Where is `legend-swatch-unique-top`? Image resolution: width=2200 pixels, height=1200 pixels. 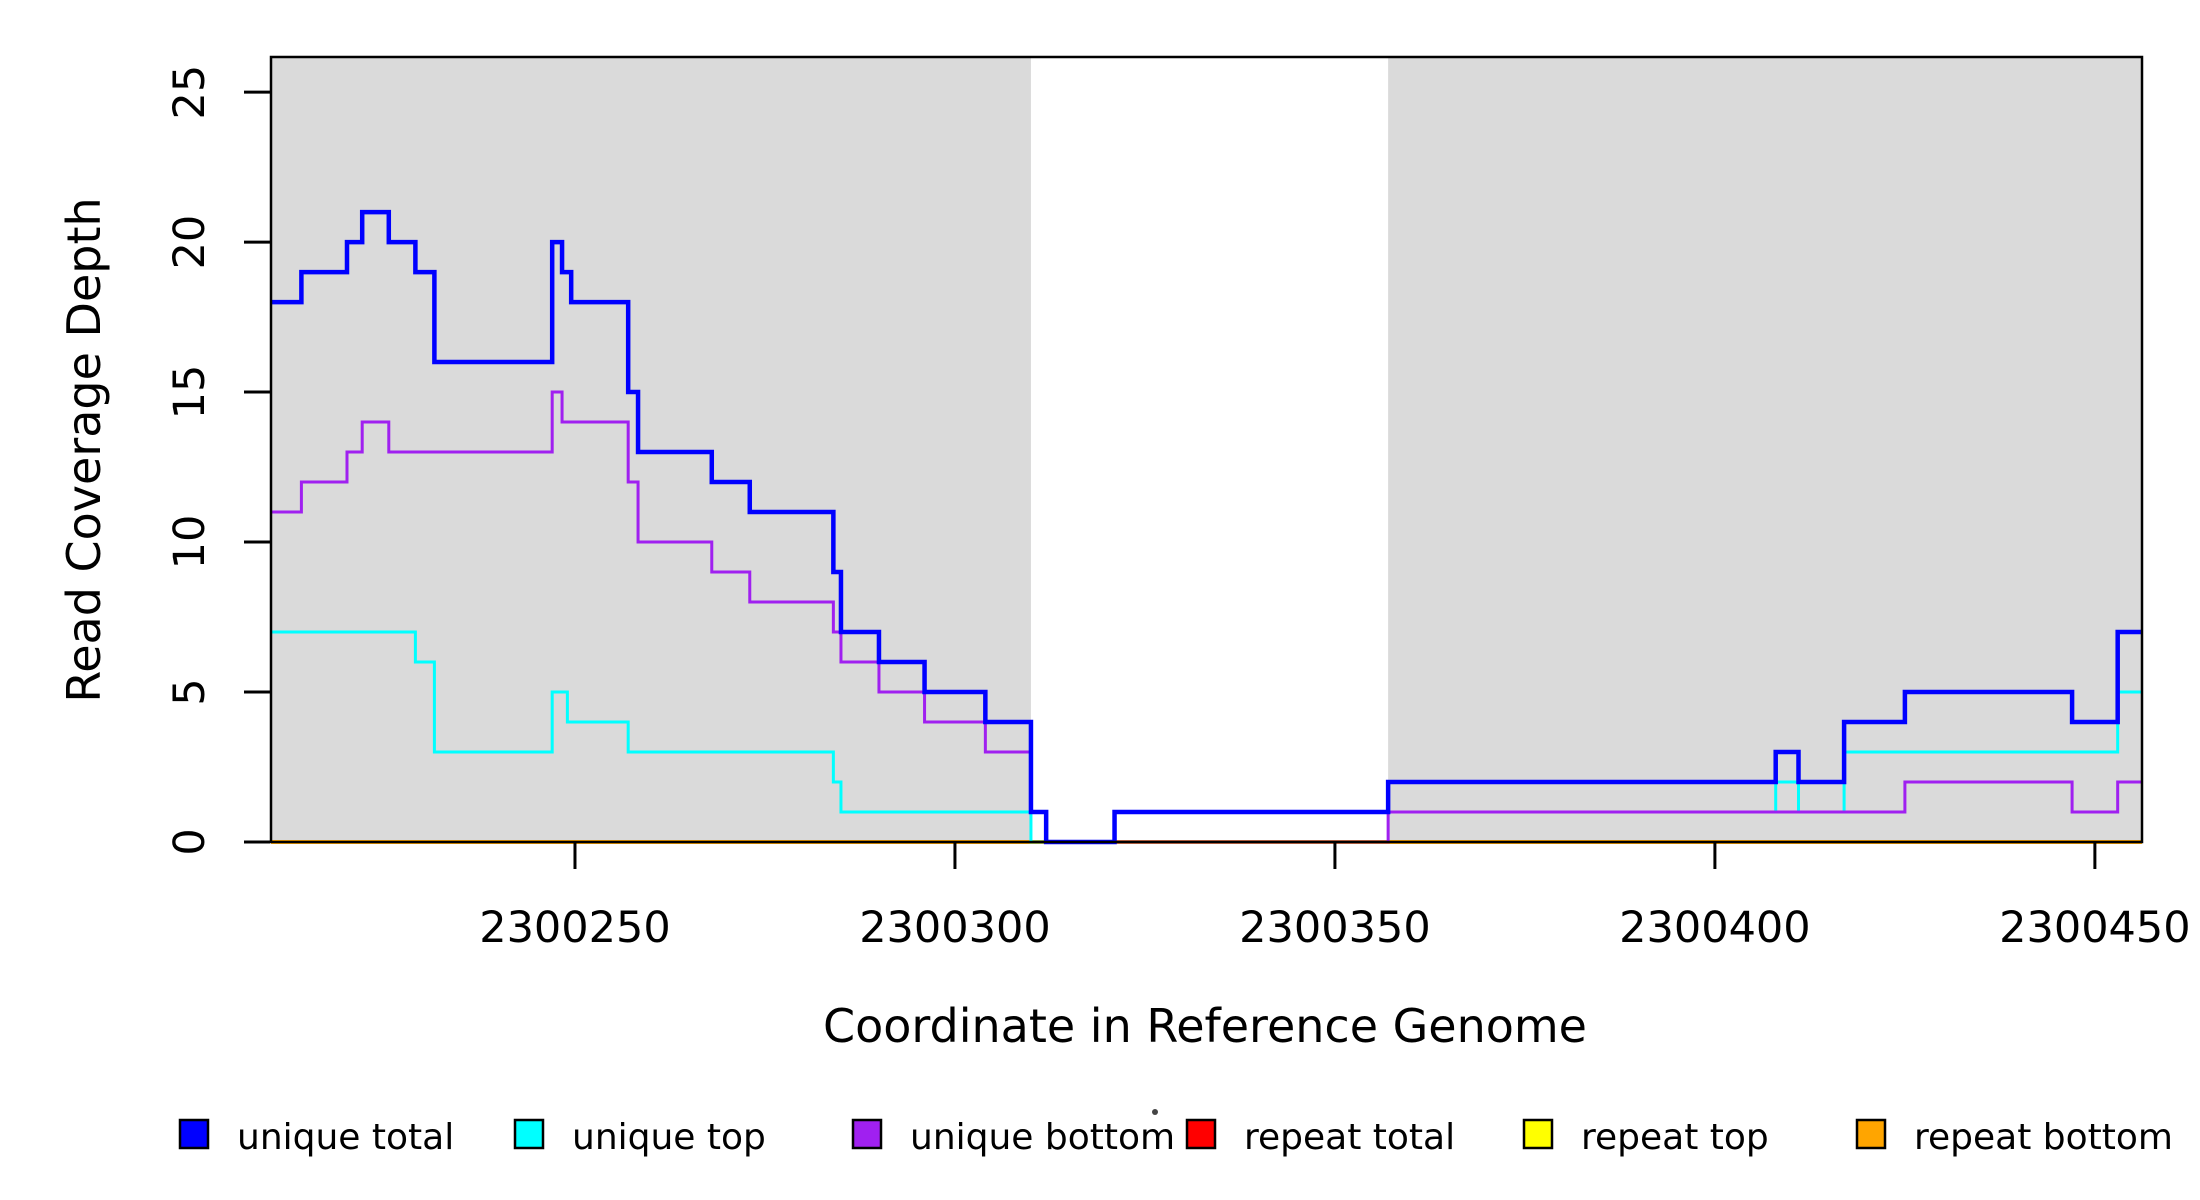 legend-swatch-unique-top is located at coordinates (529, 1134).